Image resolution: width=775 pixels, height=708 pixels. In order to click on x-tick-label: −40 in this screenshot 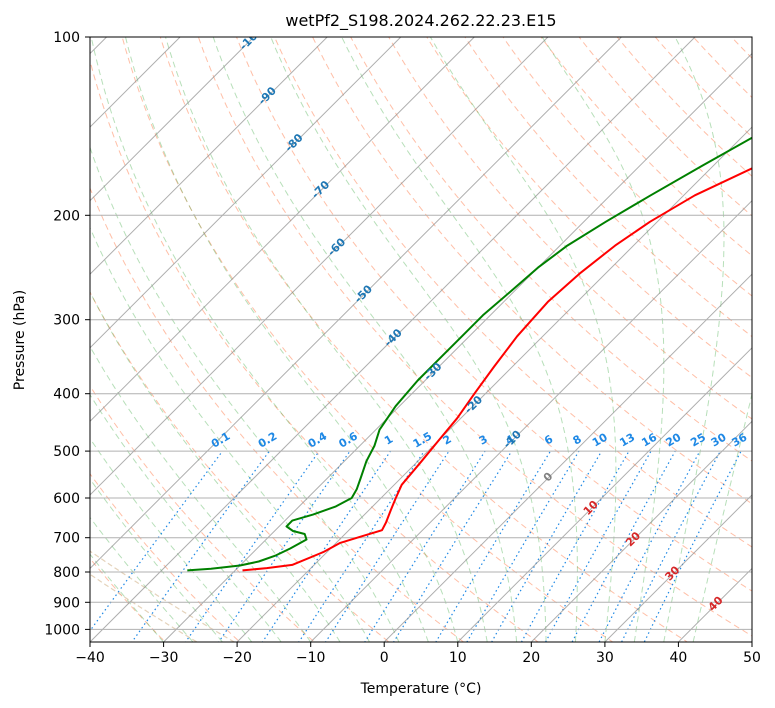, I will do `click(90, 658)`.